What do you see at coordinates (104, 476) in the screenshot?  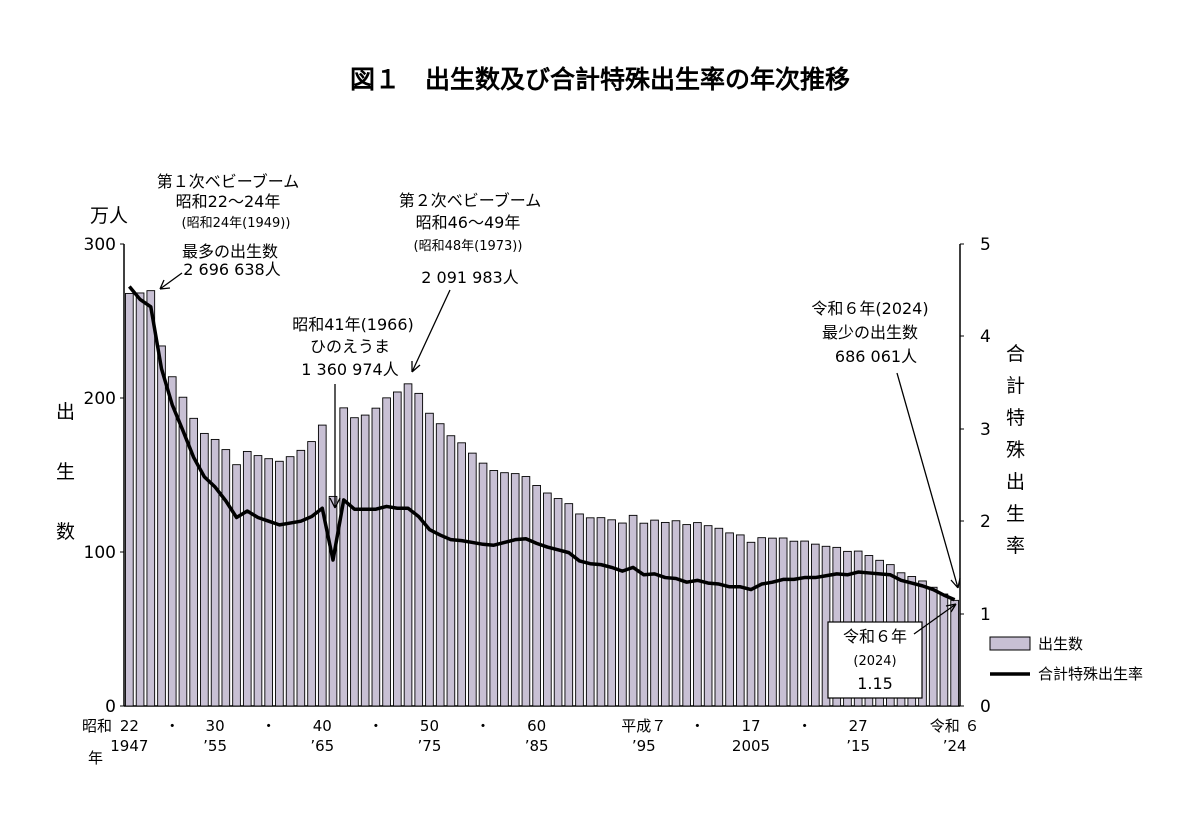 I see `left-ticks: 0 100 200 300` at bounding box center [104, 476].